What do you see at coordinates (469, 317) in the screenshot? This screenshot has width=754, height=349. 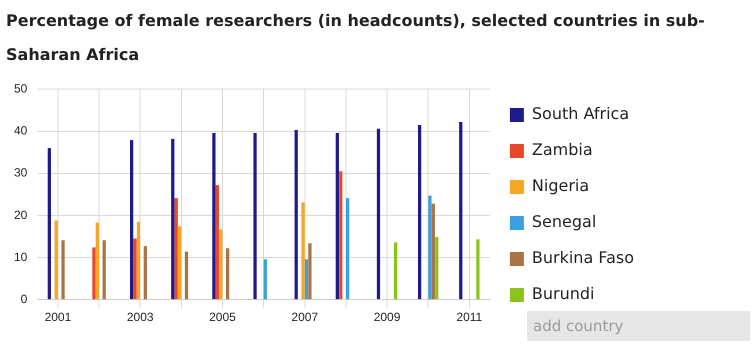 I see `x-tick-label: 2011` at bounding box center [469, 317].